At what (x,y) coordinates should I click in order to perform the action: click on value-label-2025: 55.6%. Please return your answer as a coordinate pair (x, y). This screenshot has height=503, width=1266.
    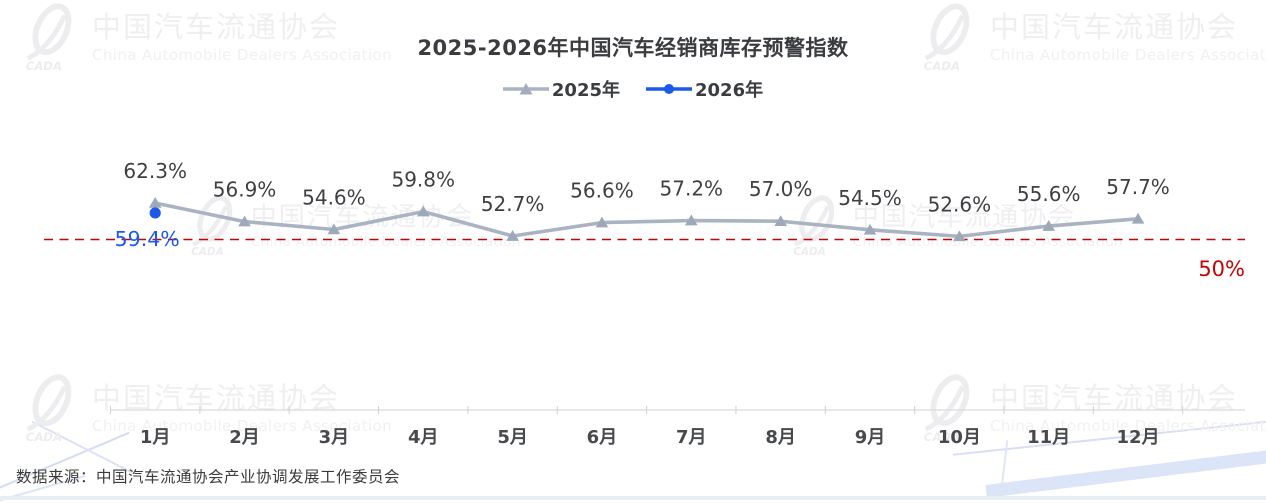
    Looking at the image, I should click on (1049, 194).